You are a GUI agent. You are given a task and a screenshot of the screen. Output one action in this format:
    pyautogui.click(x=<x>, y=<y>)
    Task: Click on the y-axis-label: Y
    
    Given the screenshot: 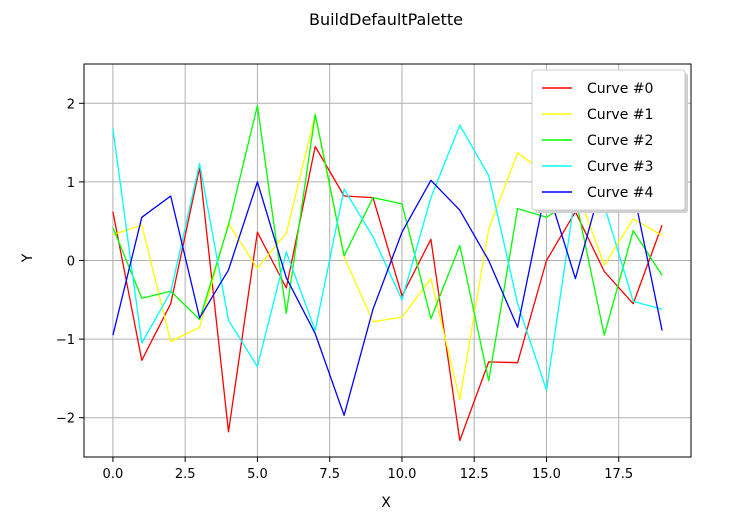 What is the action you would take?
    pyautogui.click(x=28, y=258)
    